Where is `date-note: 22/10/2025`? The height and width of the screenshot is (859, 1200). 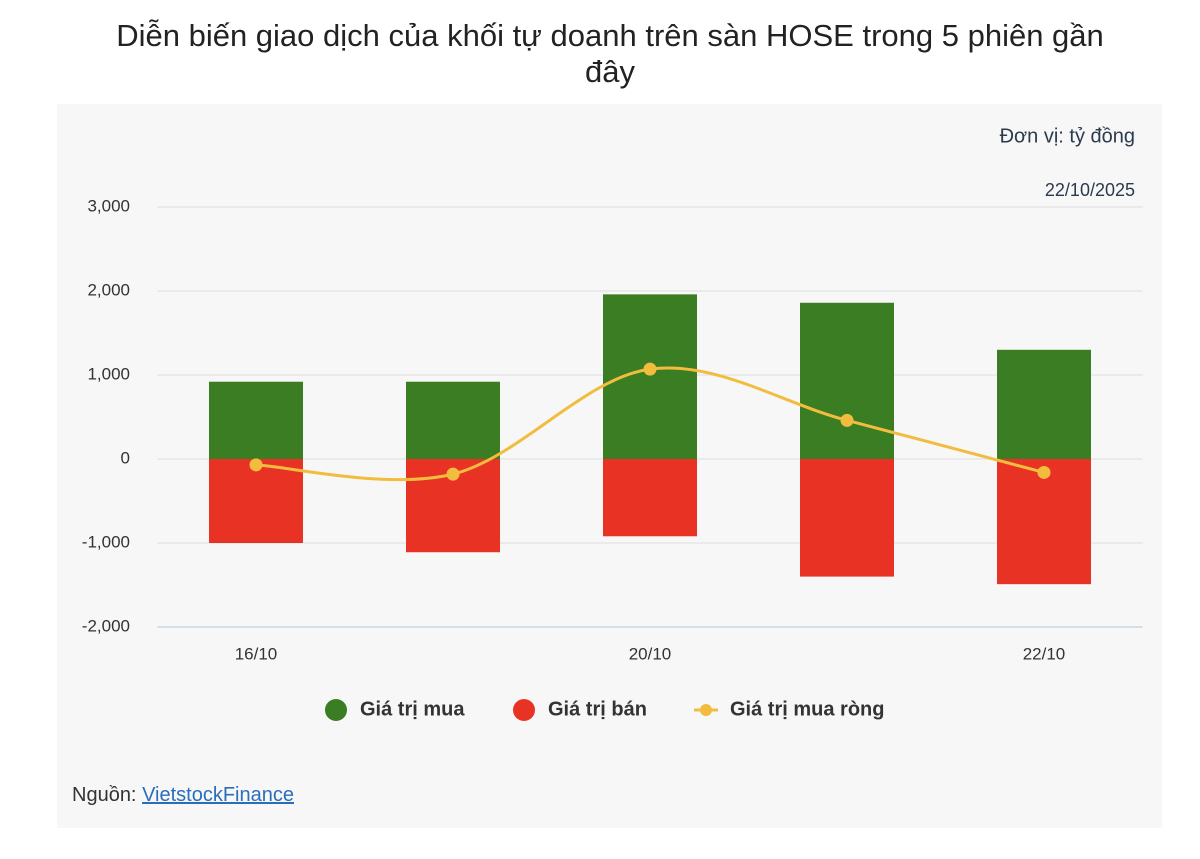 date-note: 22/10/2025 is located at coordinates (1090, 190).